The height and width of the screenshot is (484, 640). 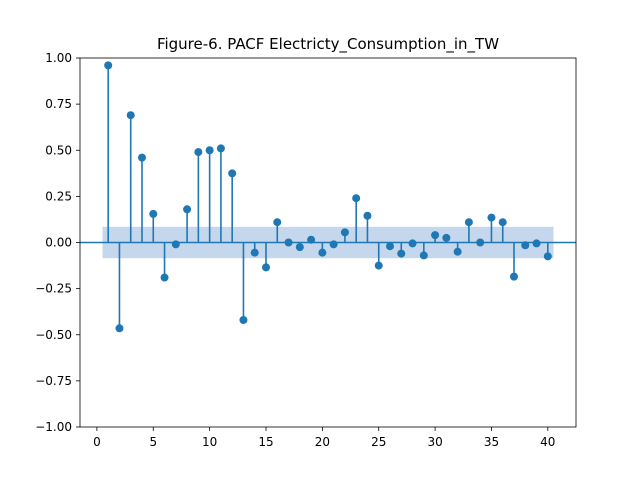 What do you see at coordinates (322, 442) in the screenshot?
I see `x-tick-label: 20` at bounding box center [322, 442].